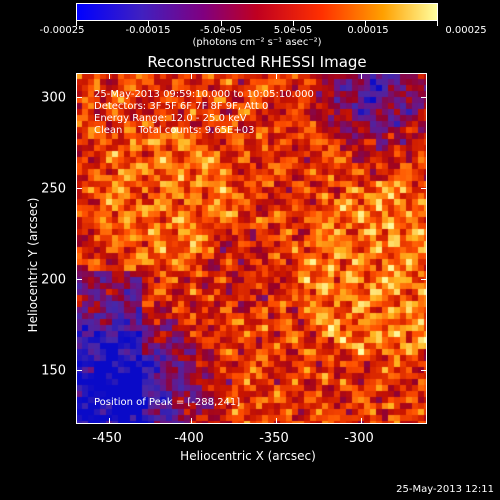  I want to click on colorbar, so click(257, 12).